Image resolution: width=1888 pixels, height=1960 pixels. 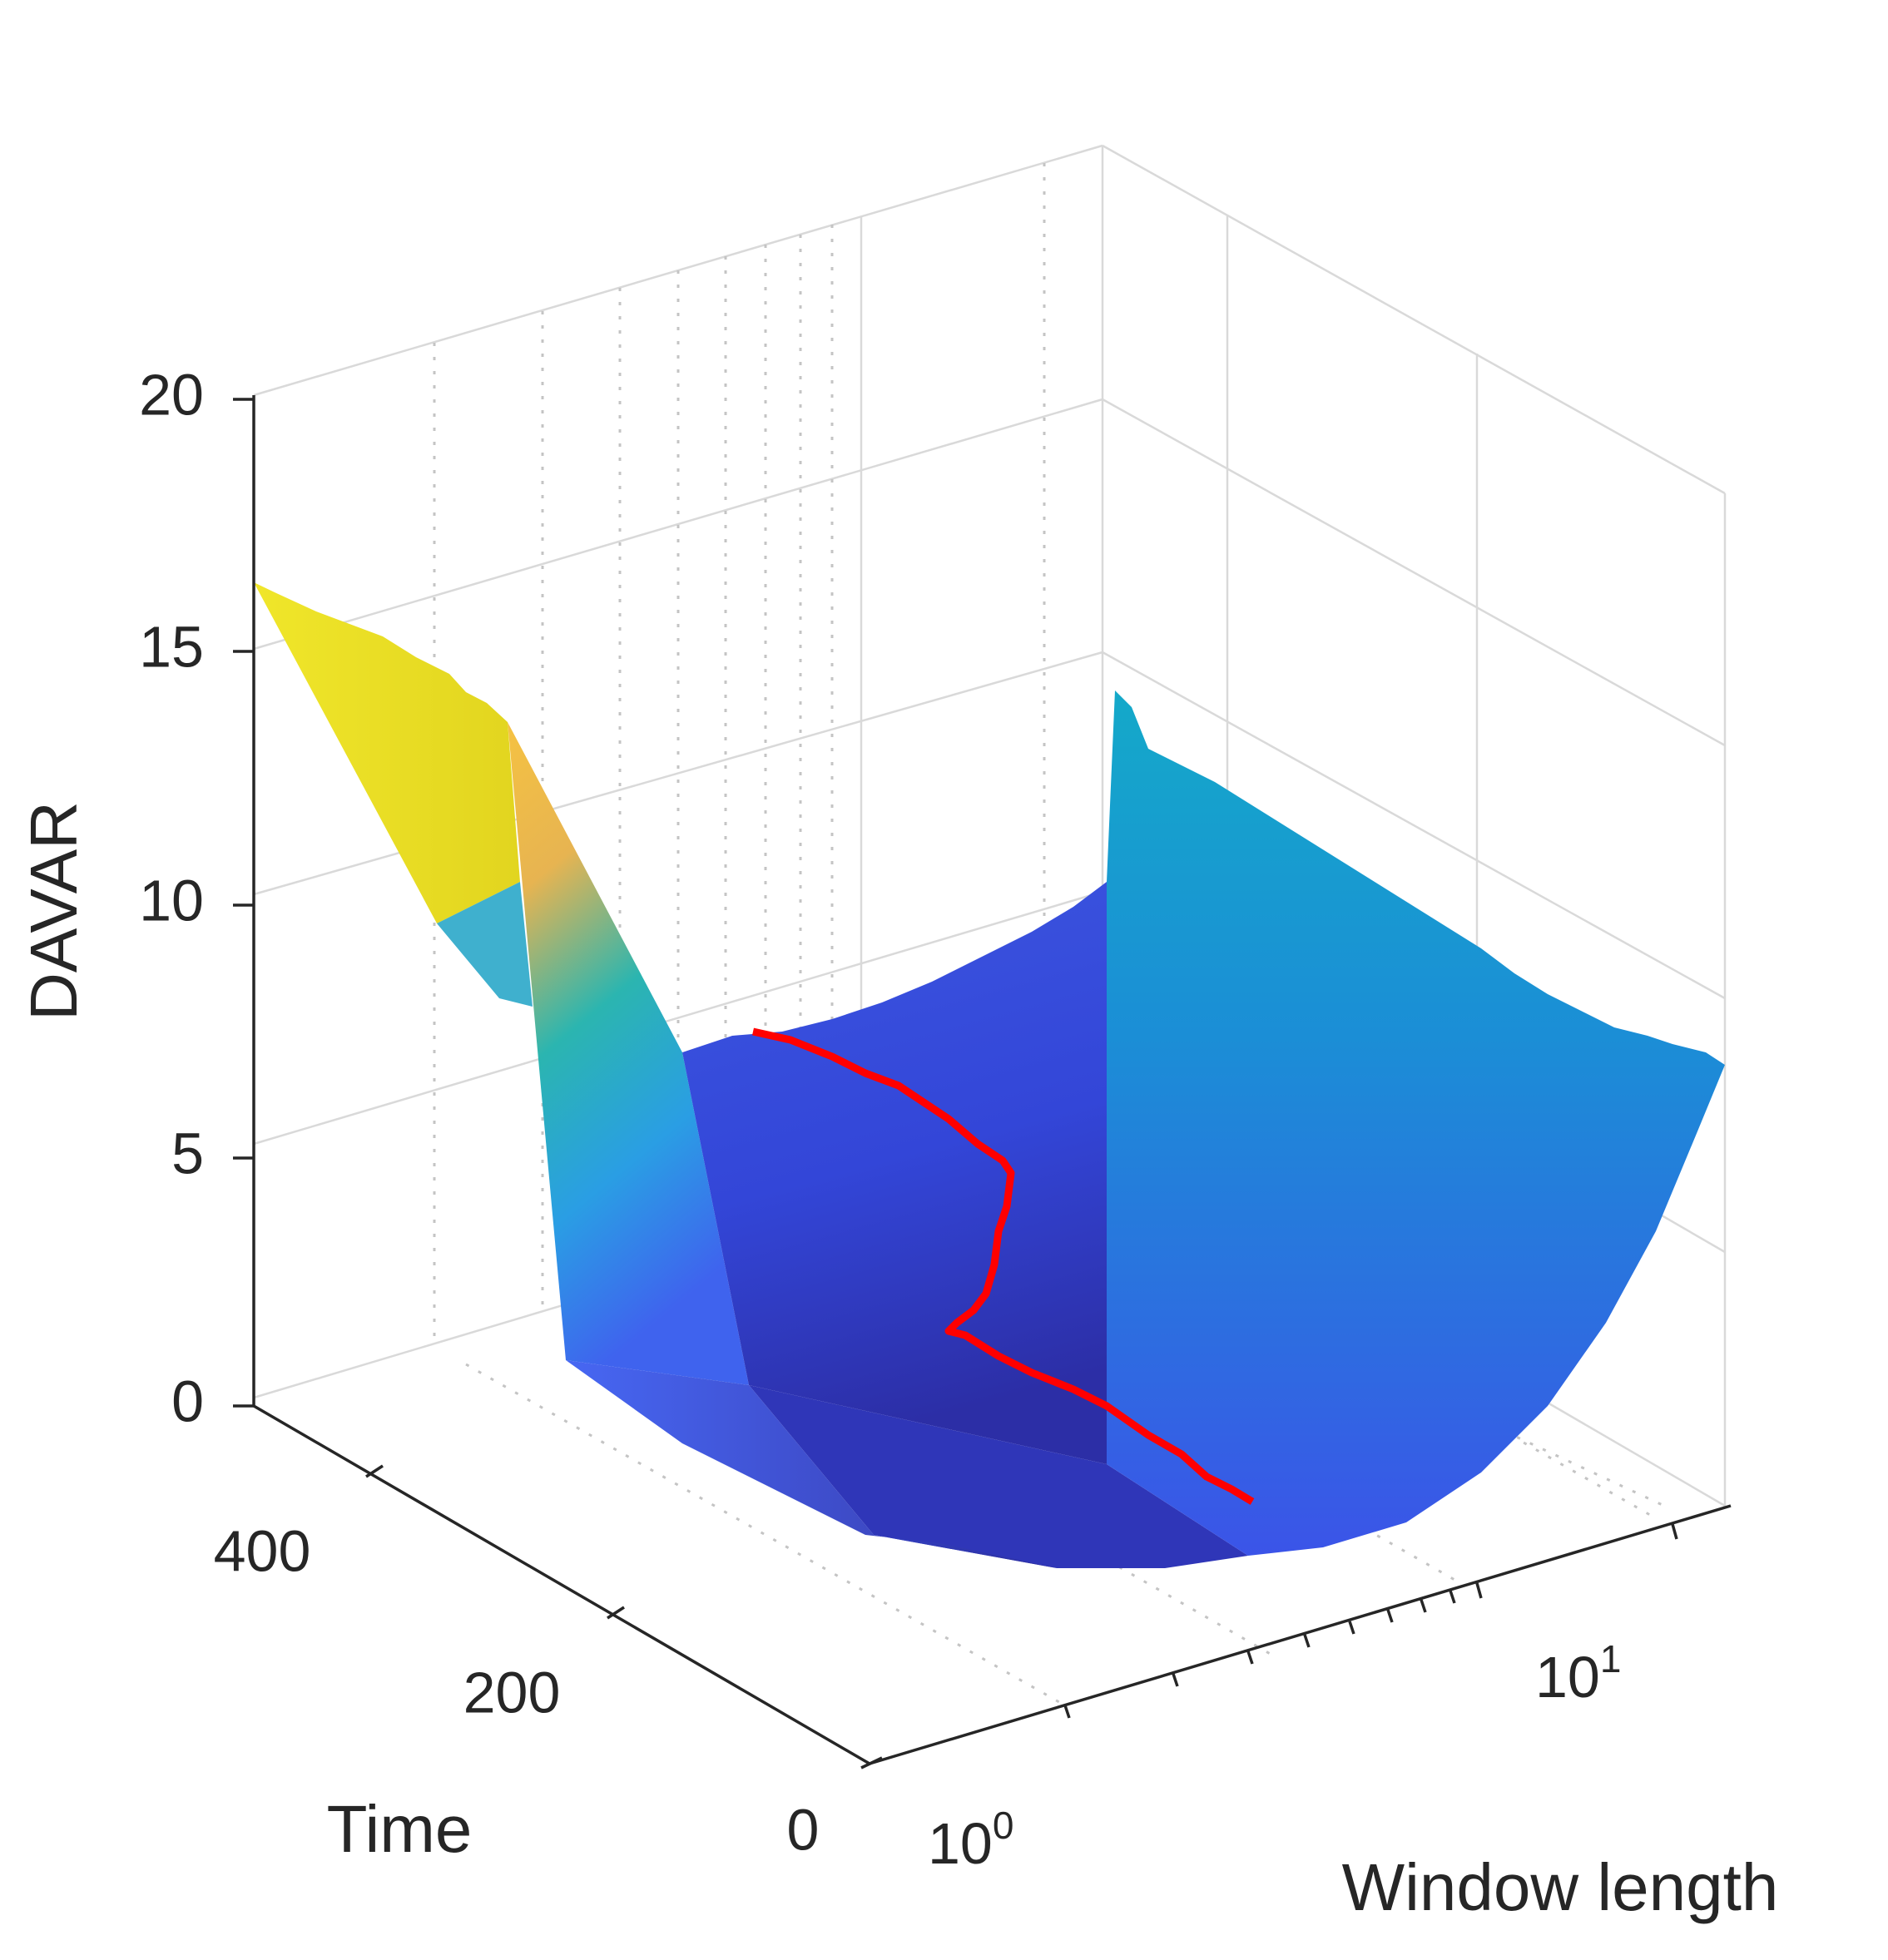 What do you see at coordinates (803, 1829) in the screenshot?
I see `time-tick-0: 0` at bounding box center [803, 1829].